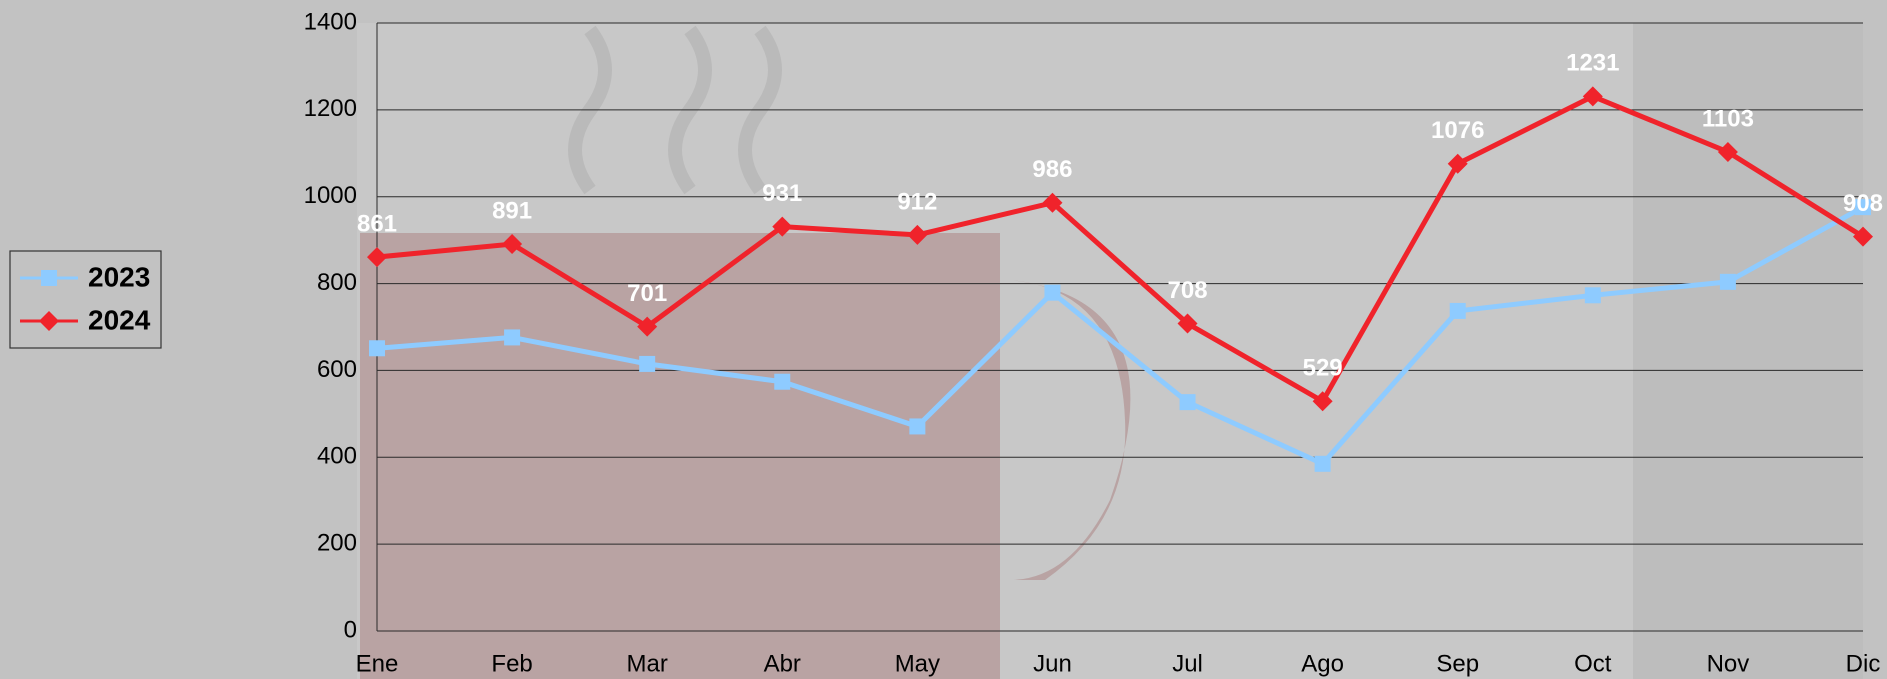  What do you see at coordinates (330, 195) in the screenshot?
I see `y-tick-label: 1000` at bounding box center [330, 195].